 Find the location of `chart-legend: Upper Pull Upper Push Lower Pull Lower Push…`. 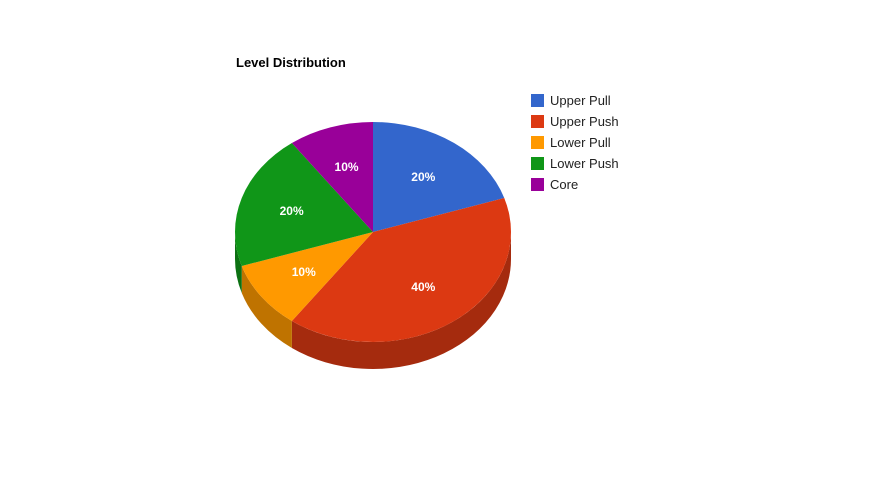

chart-legend: Upper Pull Upper Push Lower Pull Lower Push… is located at coordinates (575, 142).